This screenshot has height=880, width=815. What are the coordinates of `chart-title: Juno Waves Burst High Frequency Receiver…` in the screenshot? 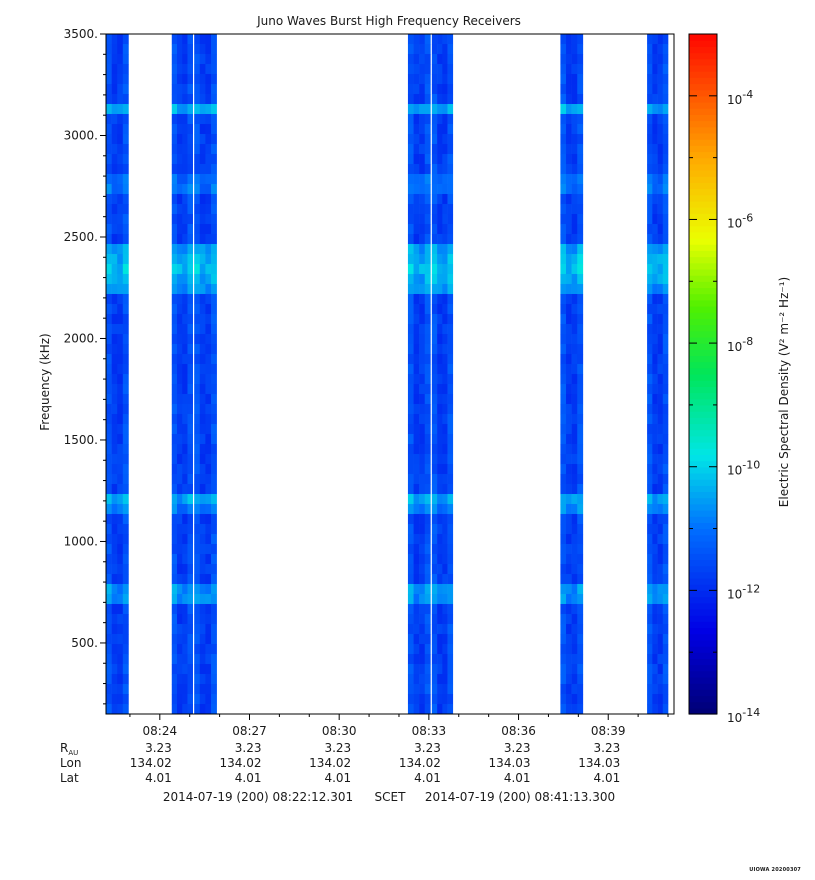 It's located at (388, 21).